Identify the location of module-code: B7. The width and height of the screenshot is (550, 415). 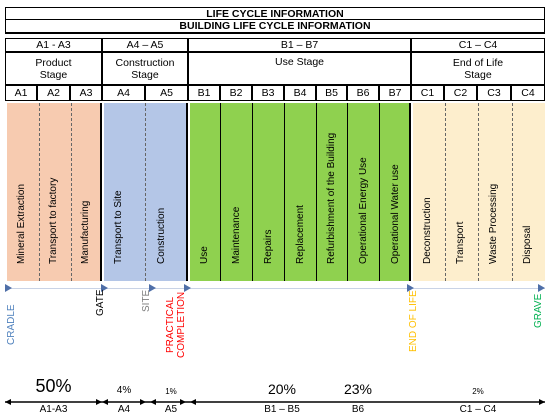
(395, 93).